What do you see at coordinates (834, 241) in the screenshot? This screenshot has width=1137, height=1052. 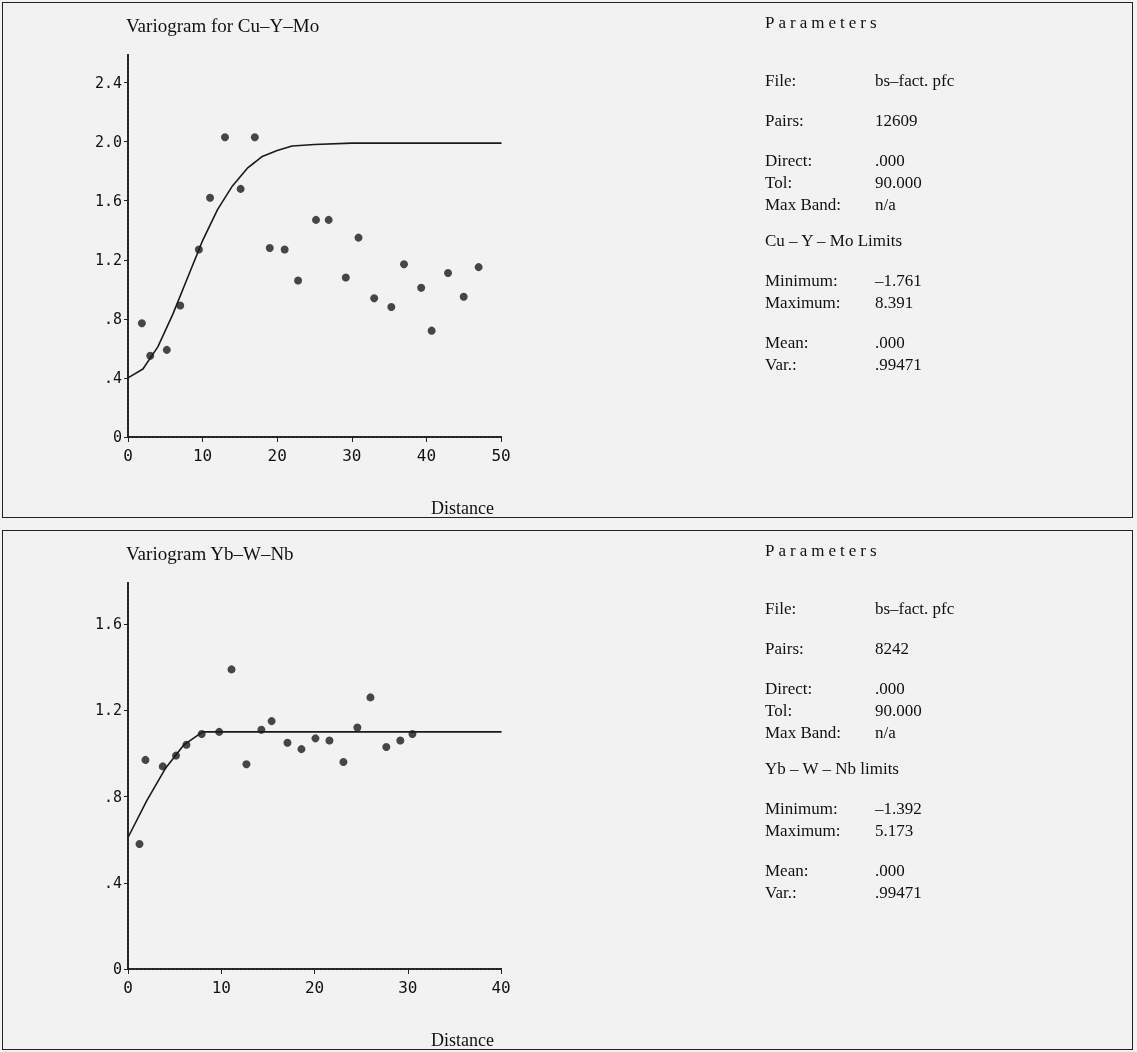 I see `text: Cu – Y – Mo Limits` at bounding box center [834, 241].